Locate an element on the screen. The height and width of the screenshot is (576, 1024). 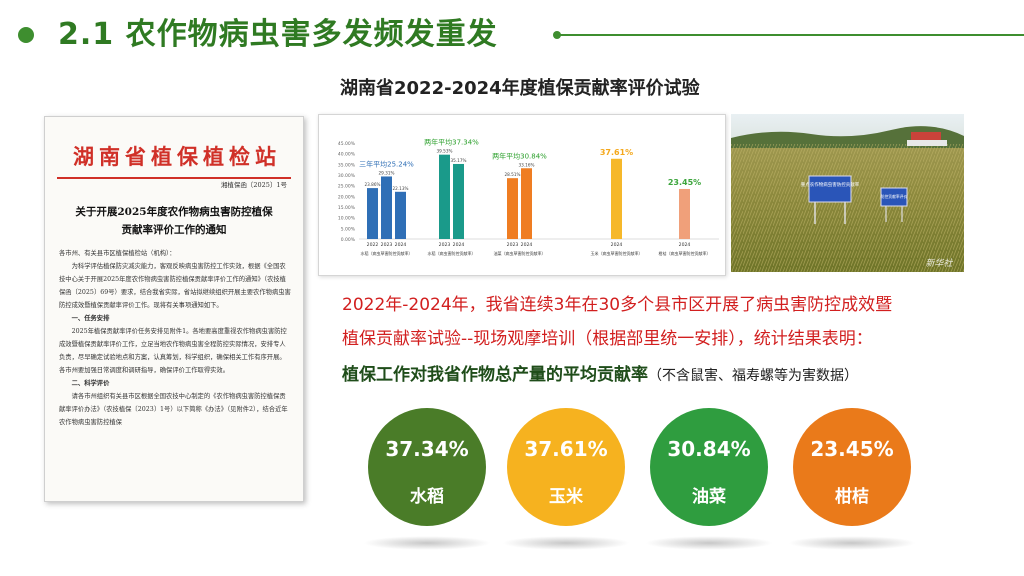
document-number: 湘植保函〔2025〕1号 is located at coordinates (253, 185).